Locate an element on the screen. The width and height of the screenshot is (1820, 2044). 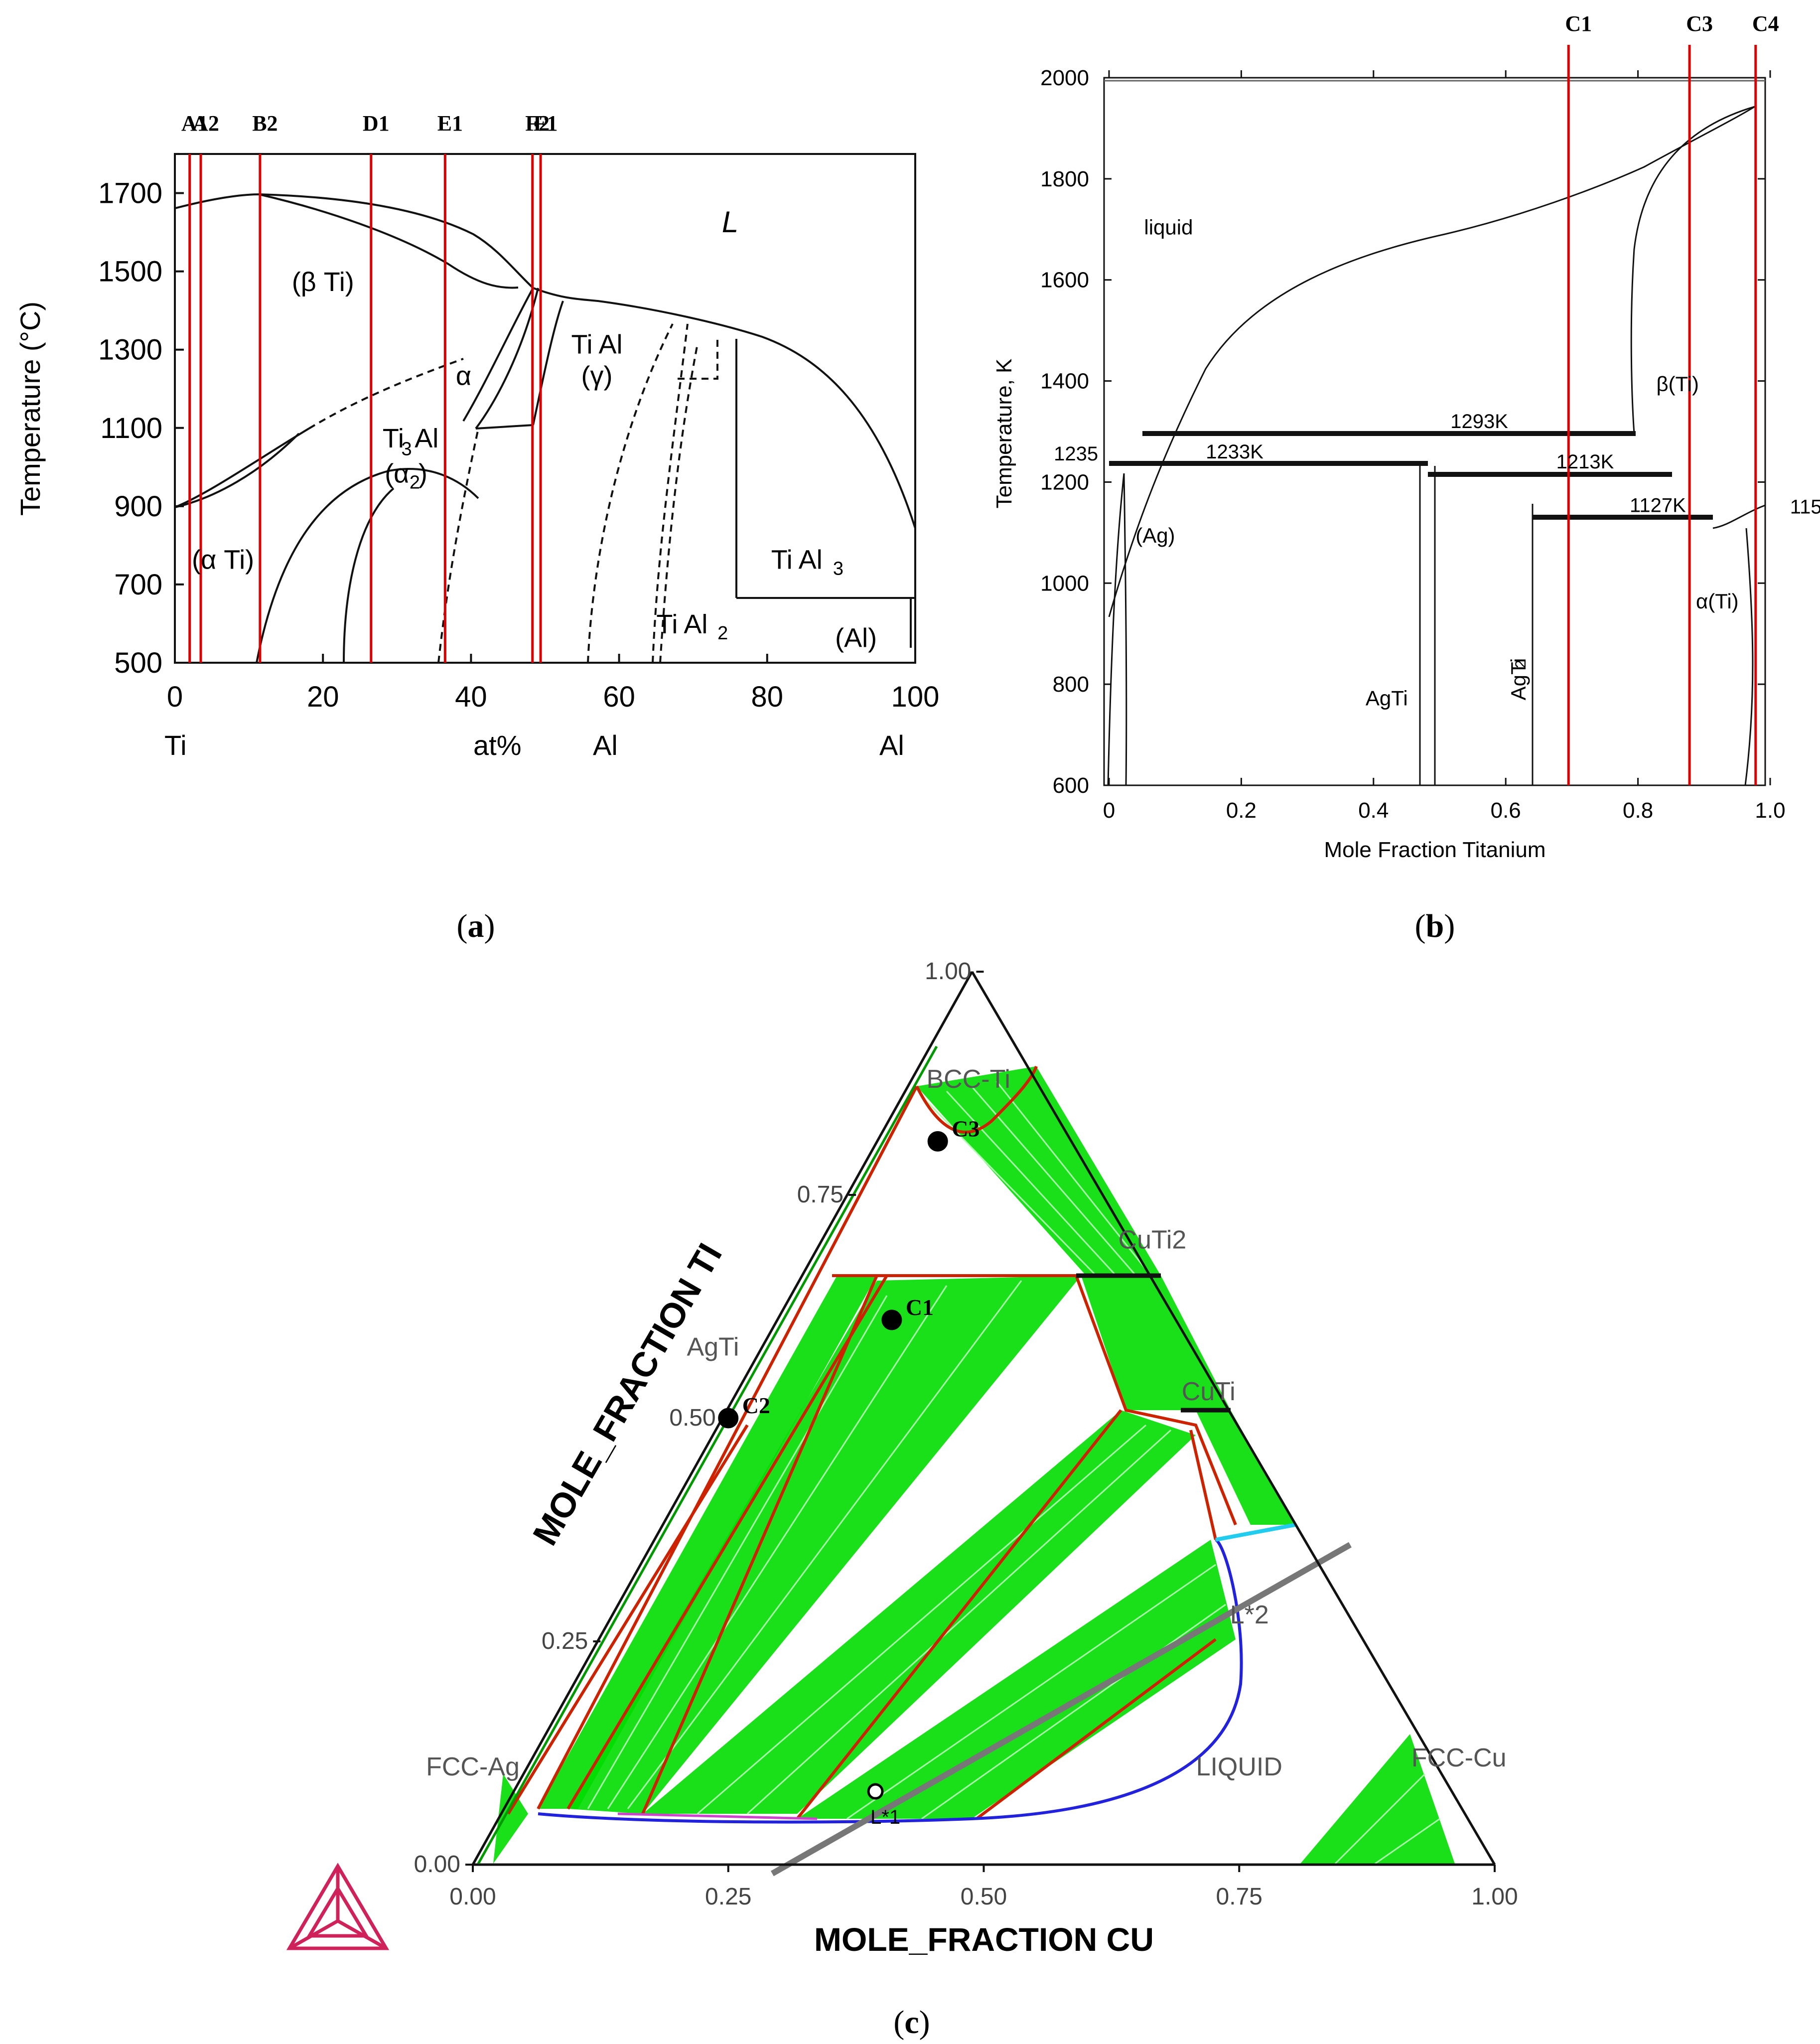
panel-b-composition-lines: C1 C3 C4 is located at coordinates (1672, 398).